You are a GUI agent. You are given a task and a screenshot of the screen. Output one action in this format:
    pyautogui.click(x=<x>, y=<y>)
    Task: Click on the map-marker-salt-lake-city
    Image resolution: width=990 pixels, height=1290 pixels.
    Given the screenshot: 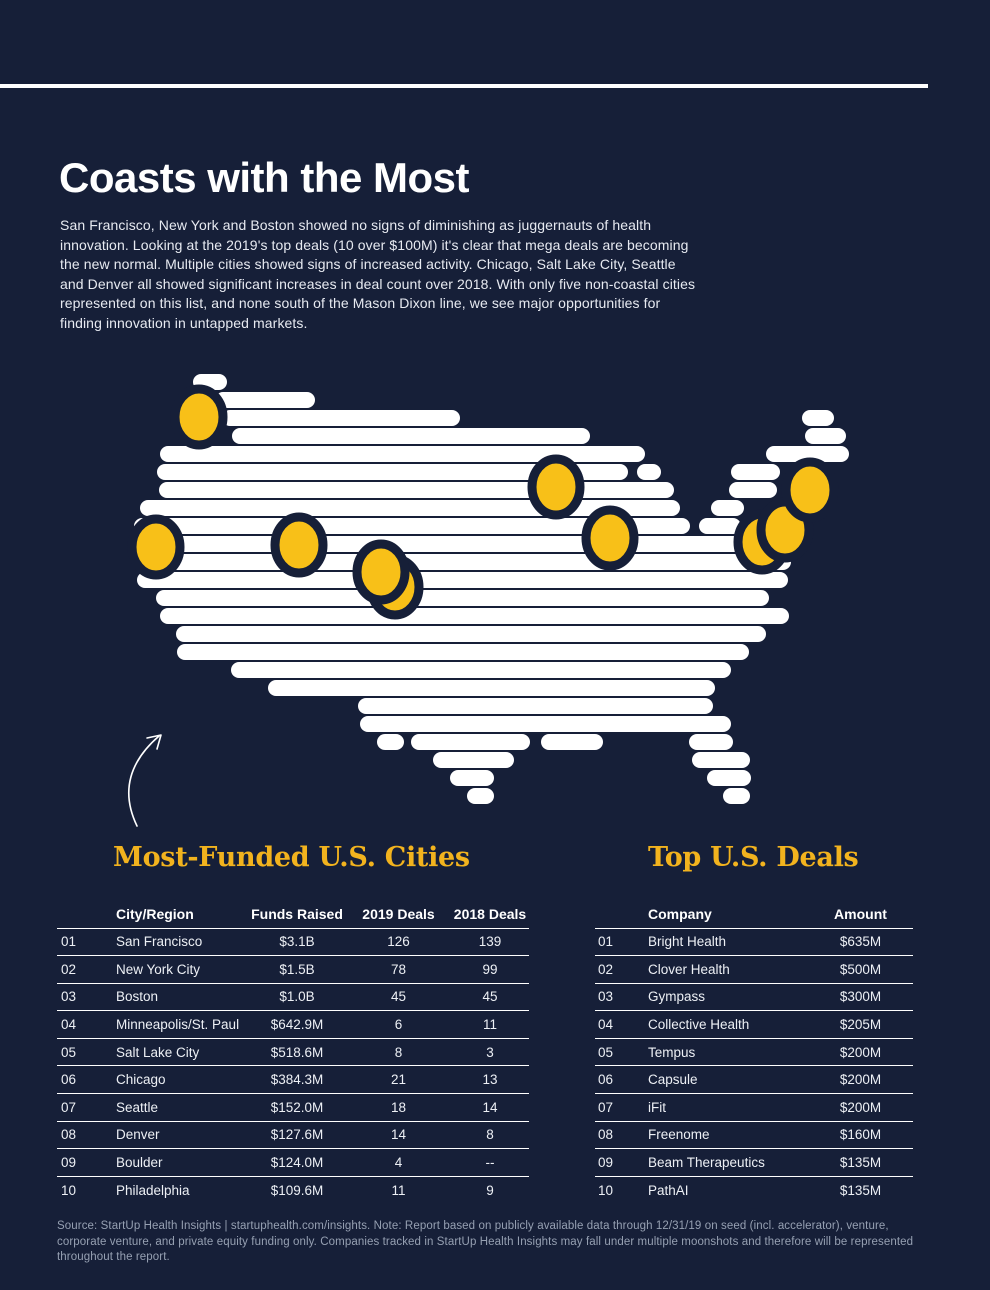 What is the action you would take?
    pyautogui.click(x=299, y=545)
    